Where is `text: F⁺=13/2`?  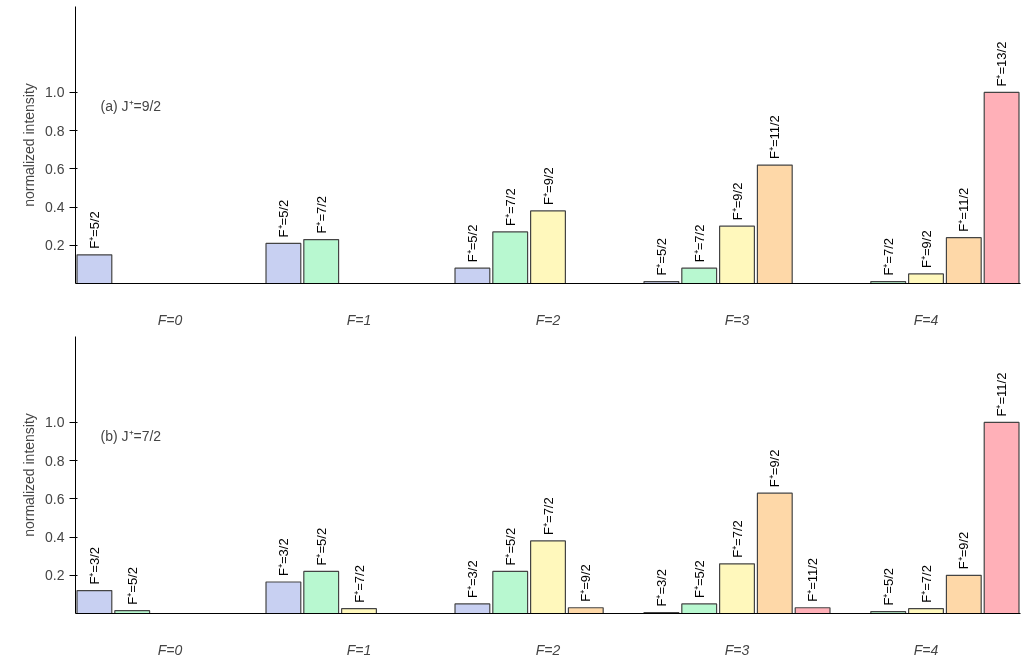 text: F⁺=13/2 is located at coordinates (1002, 64).